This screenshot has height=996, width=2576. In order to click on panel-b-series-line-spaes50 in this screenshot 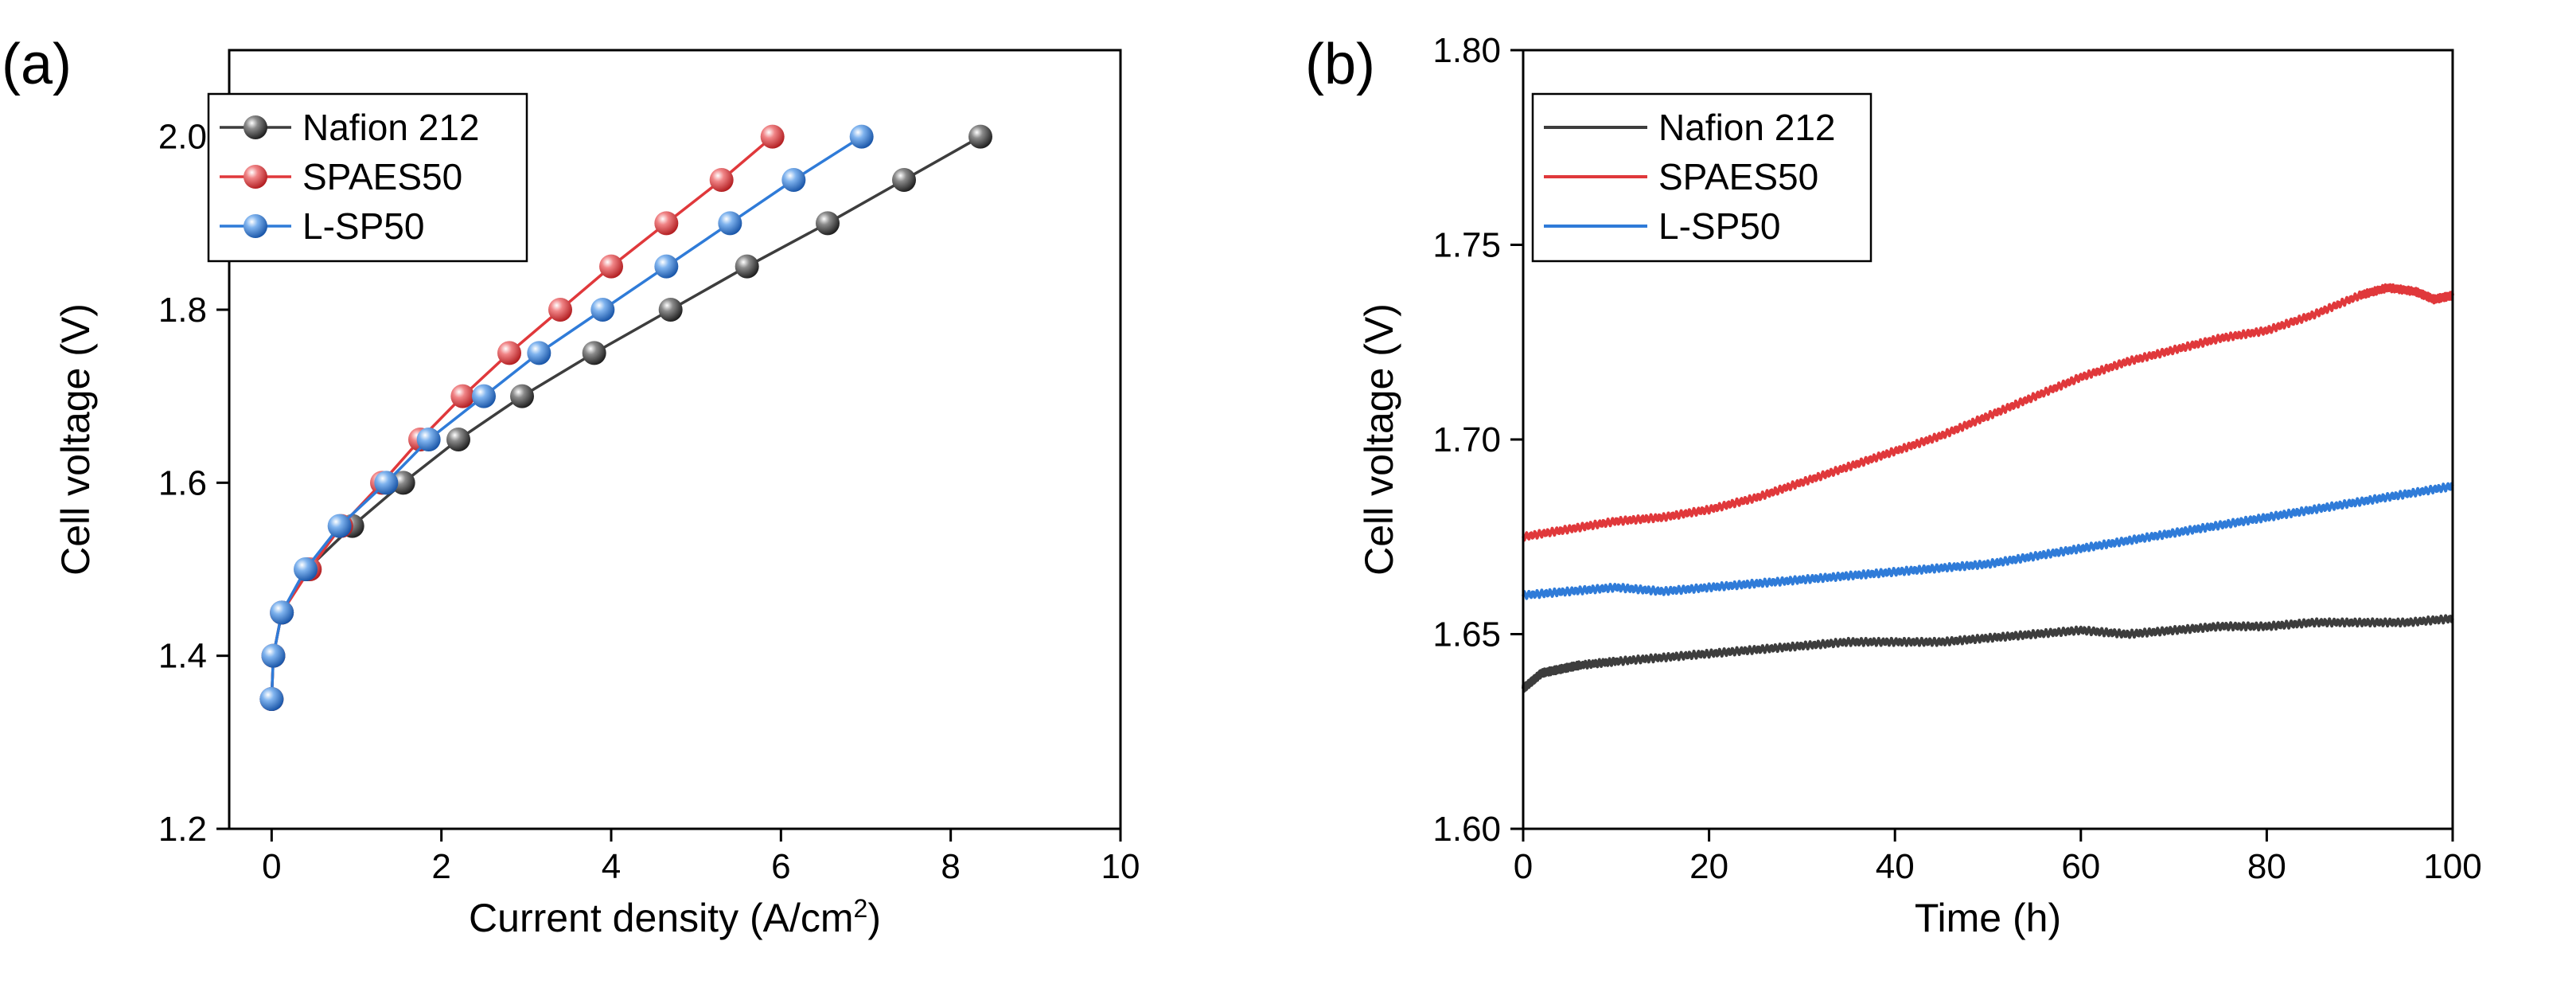, I will do `click(1988, 412)`.